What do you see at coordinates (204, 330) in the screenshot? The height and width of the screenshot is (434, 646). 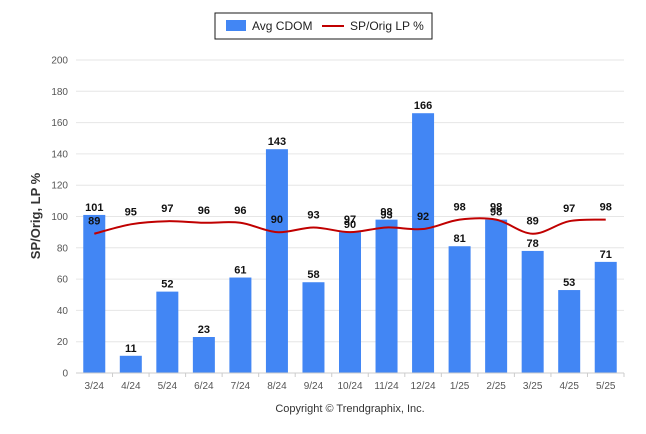 I see `bar-value-label: 23` at bounding box center [204, 330].